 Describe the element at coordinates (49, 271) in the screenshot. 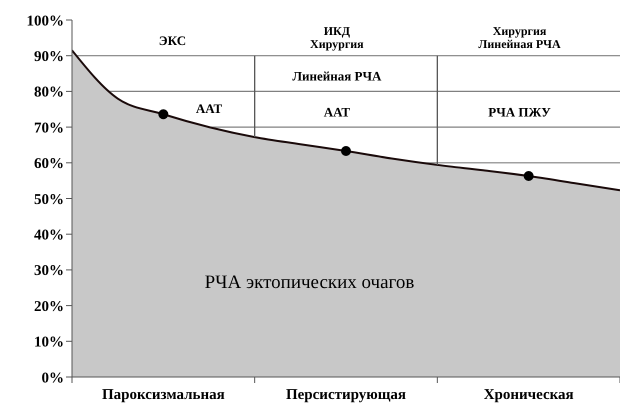

I see `y-tick-label: 30%` at that location.